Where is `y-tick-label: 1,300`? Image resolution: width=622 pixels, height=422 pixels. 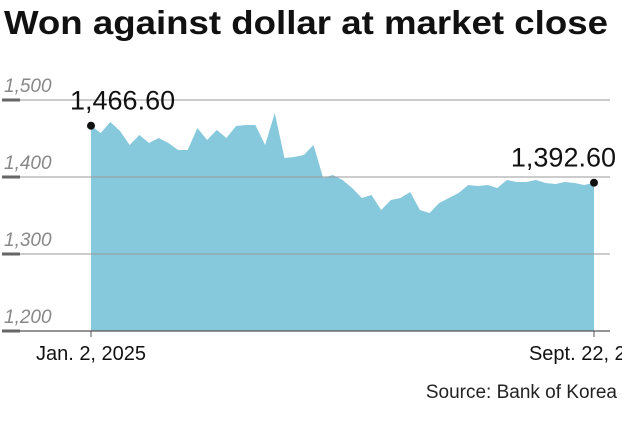 y-tick-label: 1,300 is located at coordinates (28, 240).